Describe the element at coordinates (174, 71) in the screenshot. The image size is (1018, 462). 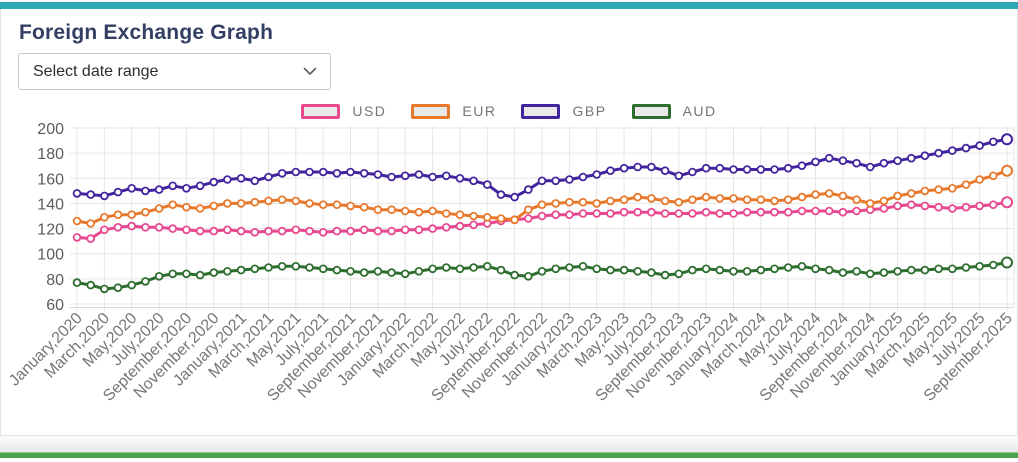
I see `date-range-select: Select date range` at that location.